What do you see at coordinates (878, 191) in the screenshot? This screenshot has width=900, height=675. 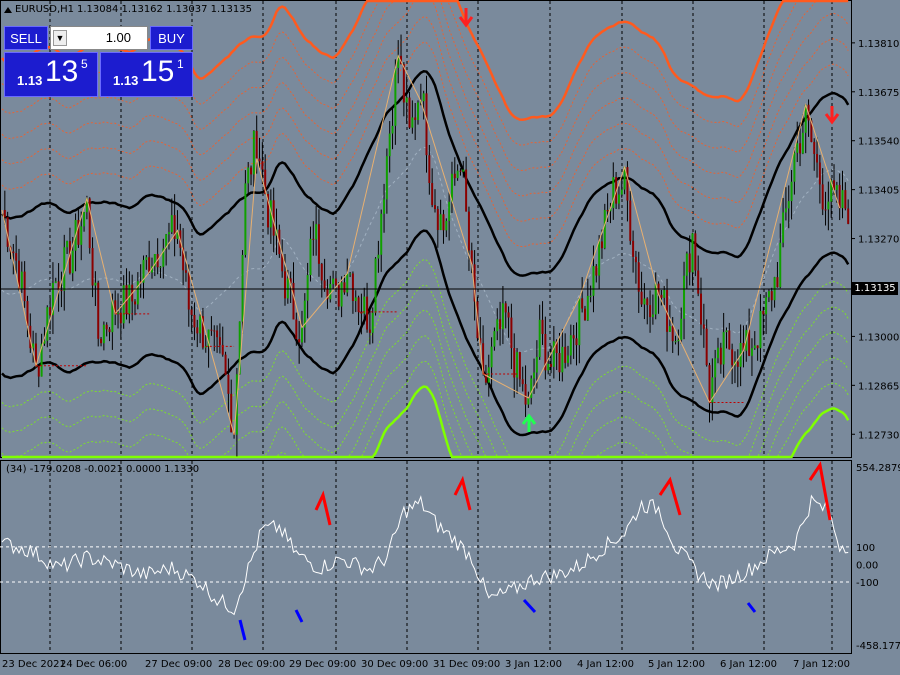 I see `price-tick-label: 1.13405` at bounding box center [878, 191].